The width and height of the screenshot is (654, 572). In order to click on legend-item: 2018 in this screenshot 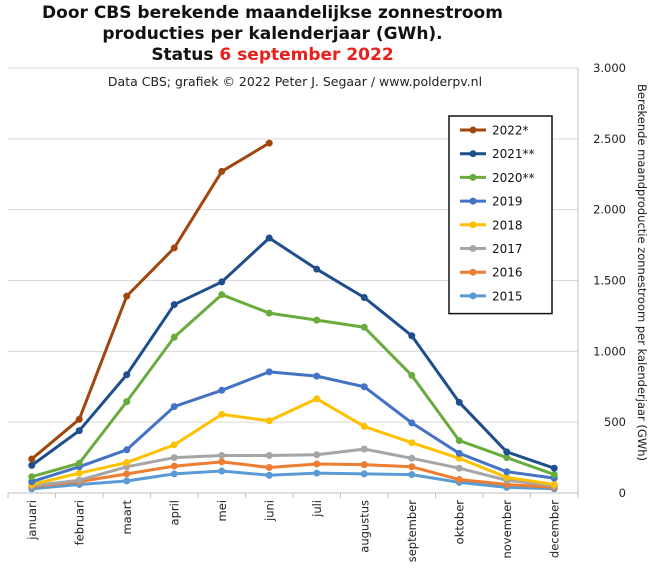, I will do `click(491, 225)`.